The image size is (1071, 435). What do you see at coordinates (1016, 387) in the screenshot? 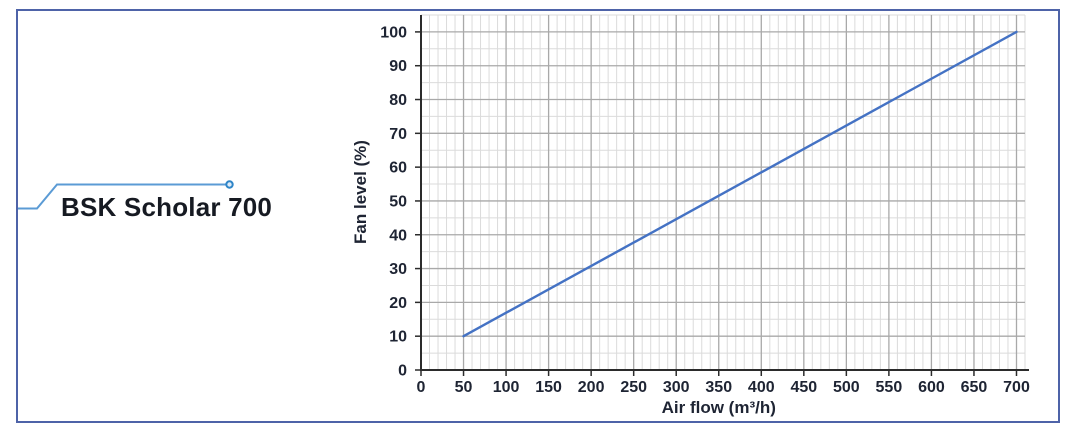
I see `x-tick-label: 700` at bounding box center [1016, 387].